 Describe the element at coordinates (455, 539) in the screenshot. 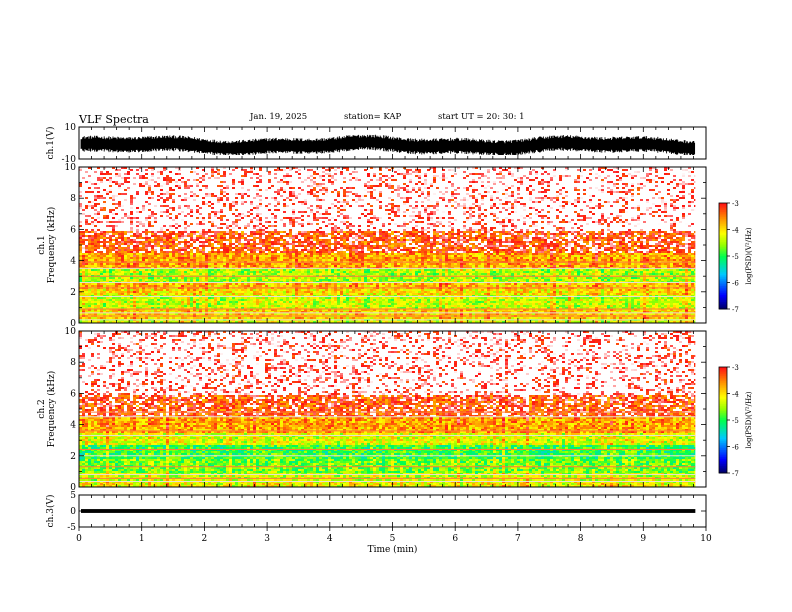

I see `x-tick-label: 6` at that location.